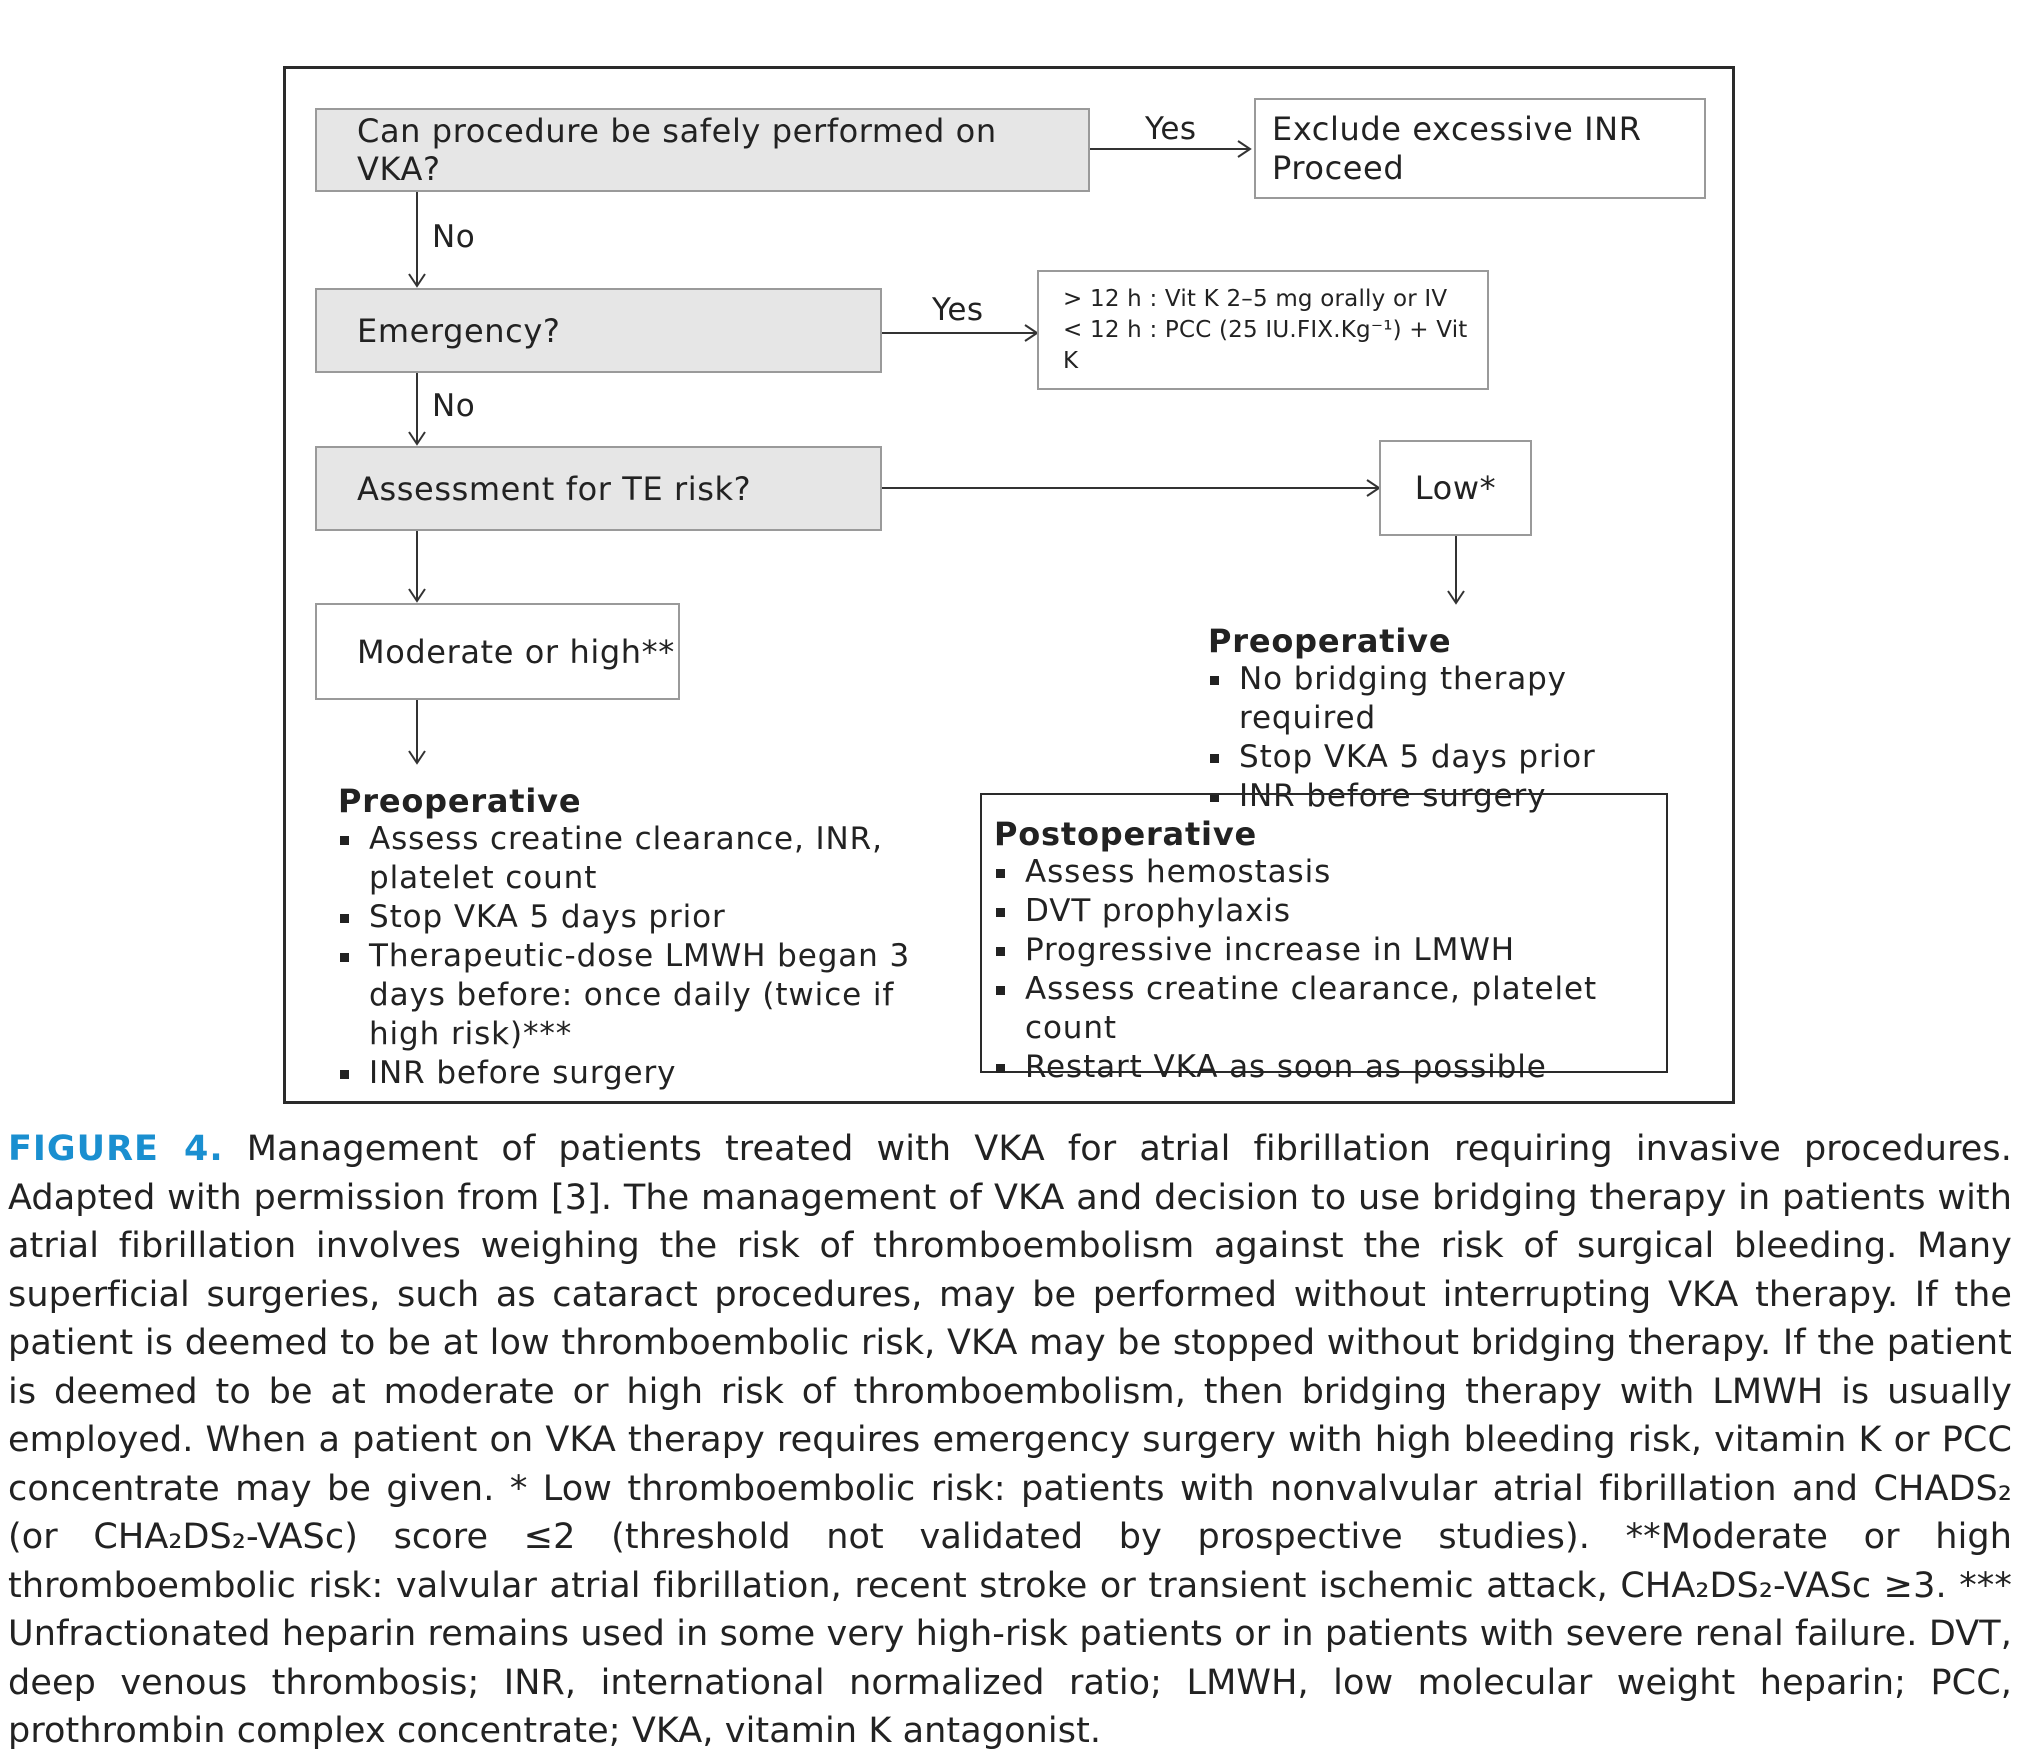  Describe the element at coordinates (1458, 699) in the screenshot. I see `list-item: No bridging therapy required` at that location.